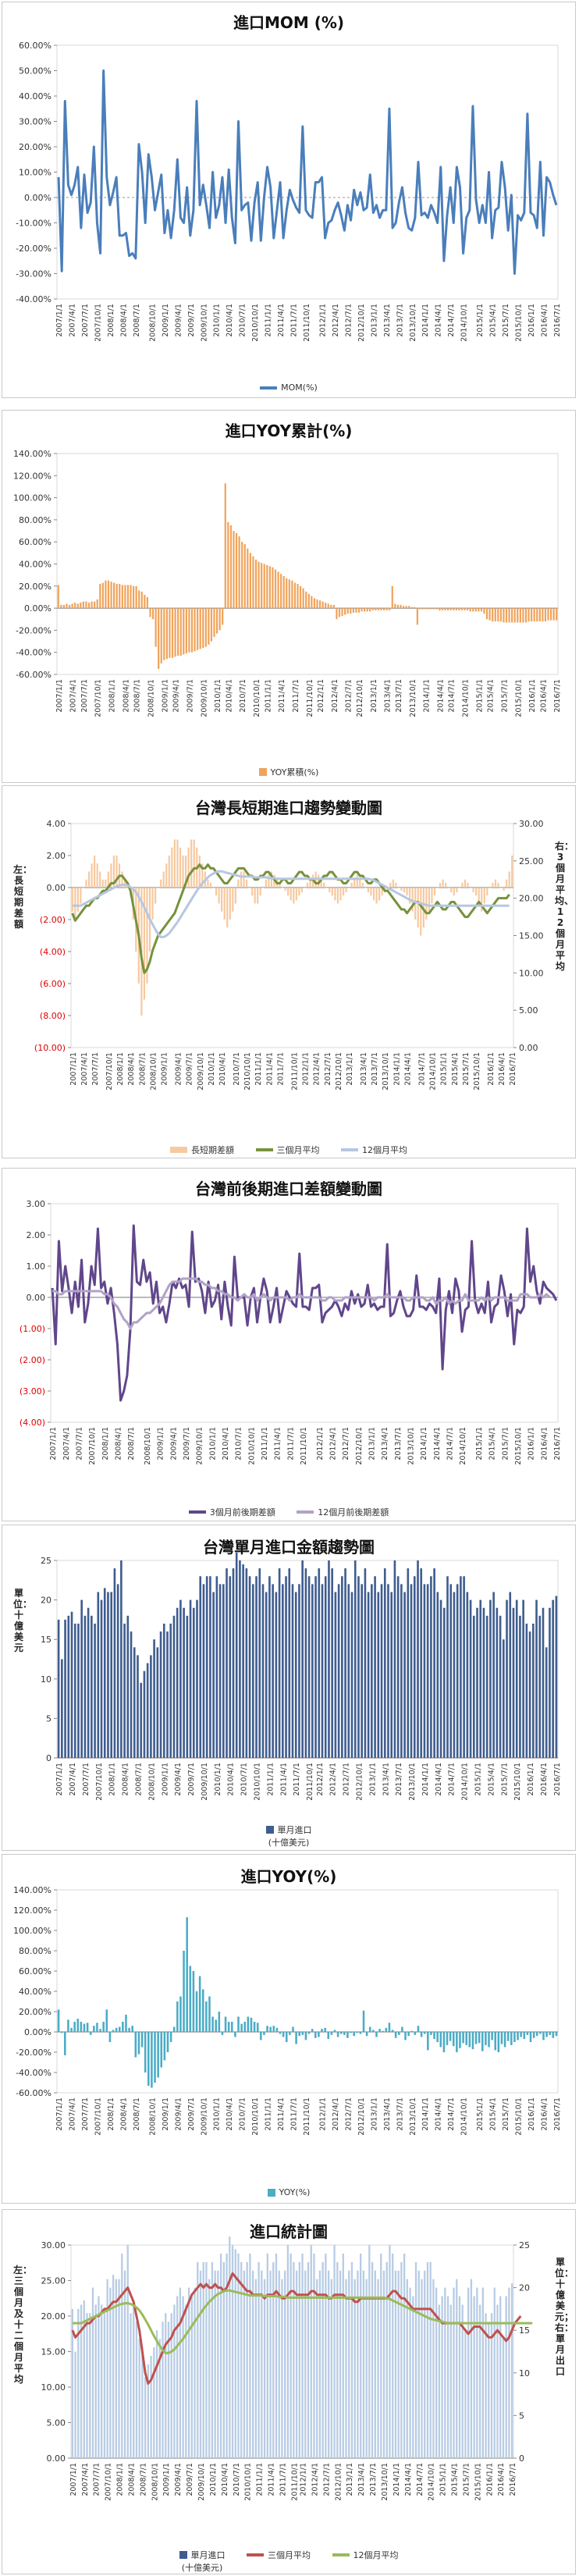  Describe the element at coordinates (413, 2116) in the screenshot. I see `x-tick-label: 2013/10/1` at that location.